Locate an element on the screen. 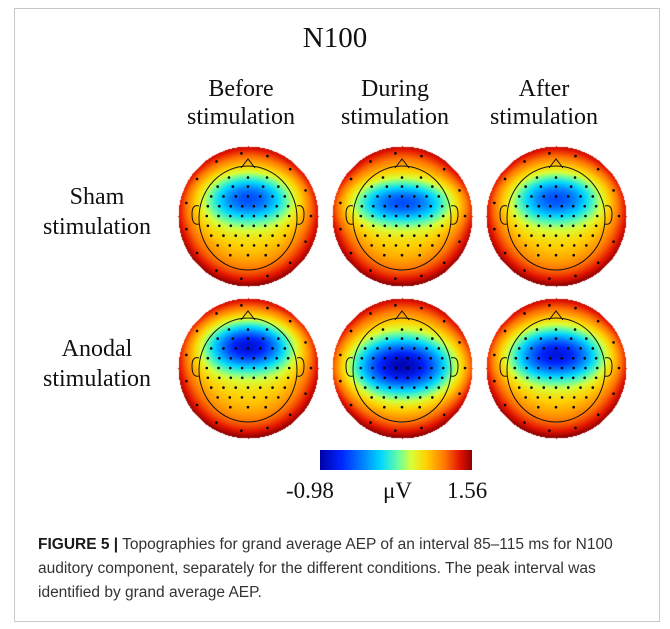 Image resolution: width=670 pixels, height=629 pixels. row-header-sham-line2: stimulation is located at coordinates (97, 227).